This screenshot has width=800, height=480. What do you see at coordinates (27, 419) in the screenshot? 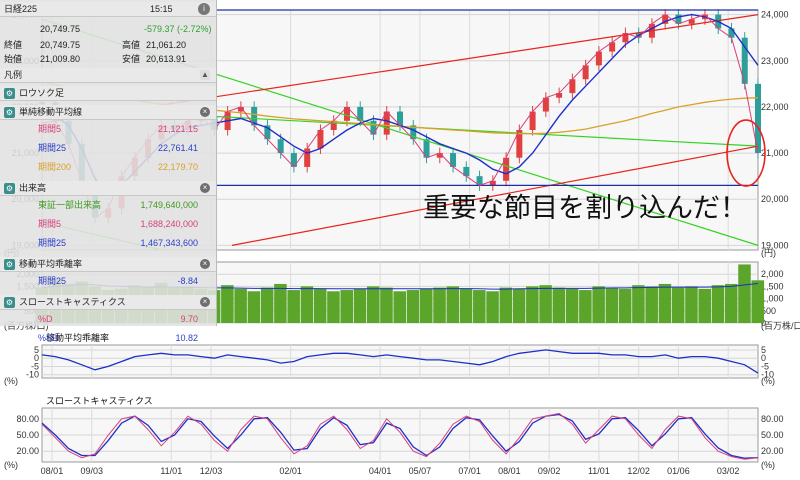
I see `y-tick-label-left: 80.00` at bounding box center [27, 419].